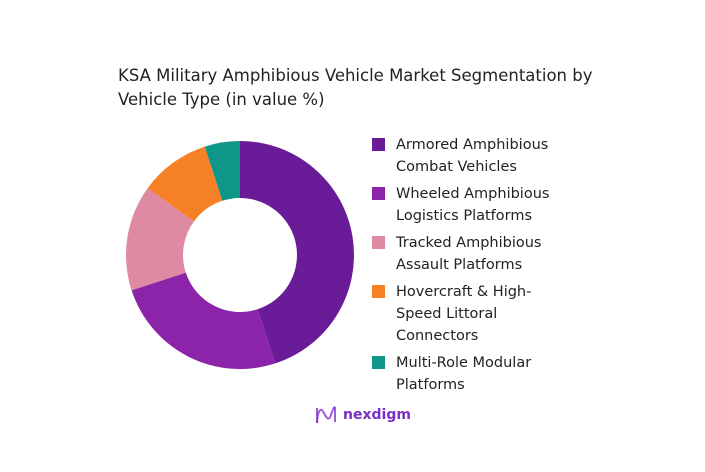 This screenshot has height=472, width=705. I want to click on slice-tracked-amphibious-assault-platforms, so click(160, 239).